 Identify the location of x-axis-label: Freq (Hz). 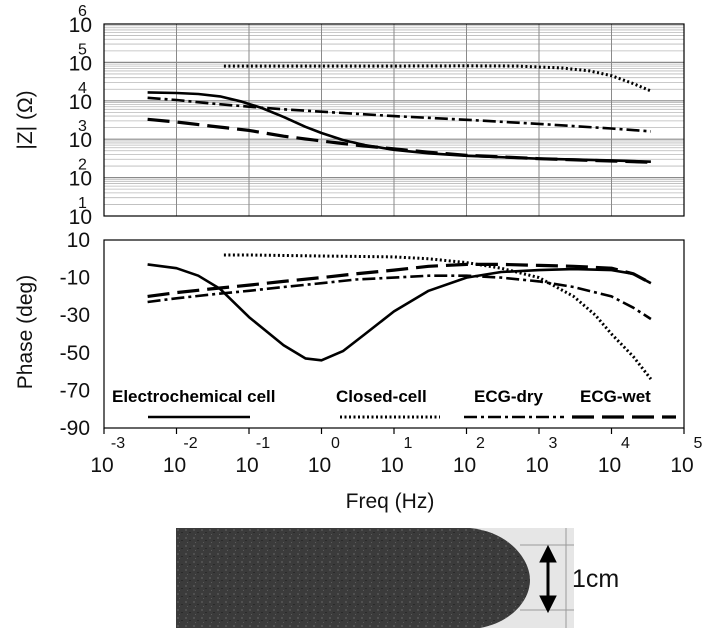
(390, 501).